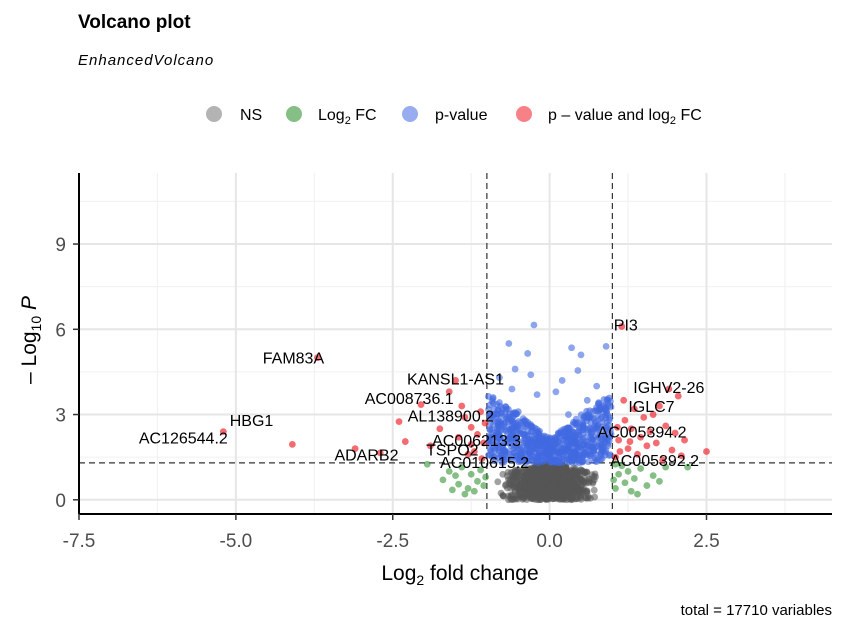  Describe the element at coordinates (461, 115) in the screenshot. I see `legend-label-pvalue: p-value` at that location.